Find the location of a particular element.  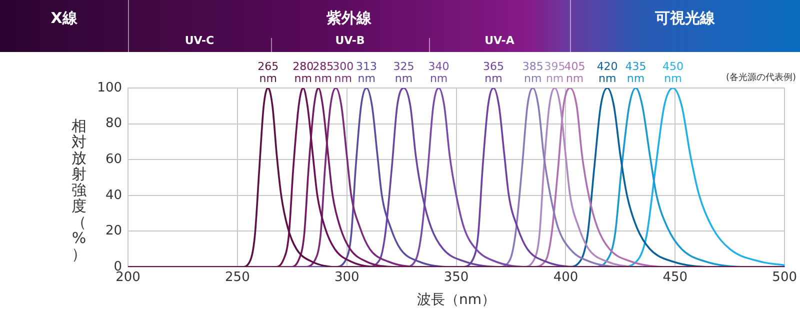

series-label: 405 nm is located at coordinates (575, 72).